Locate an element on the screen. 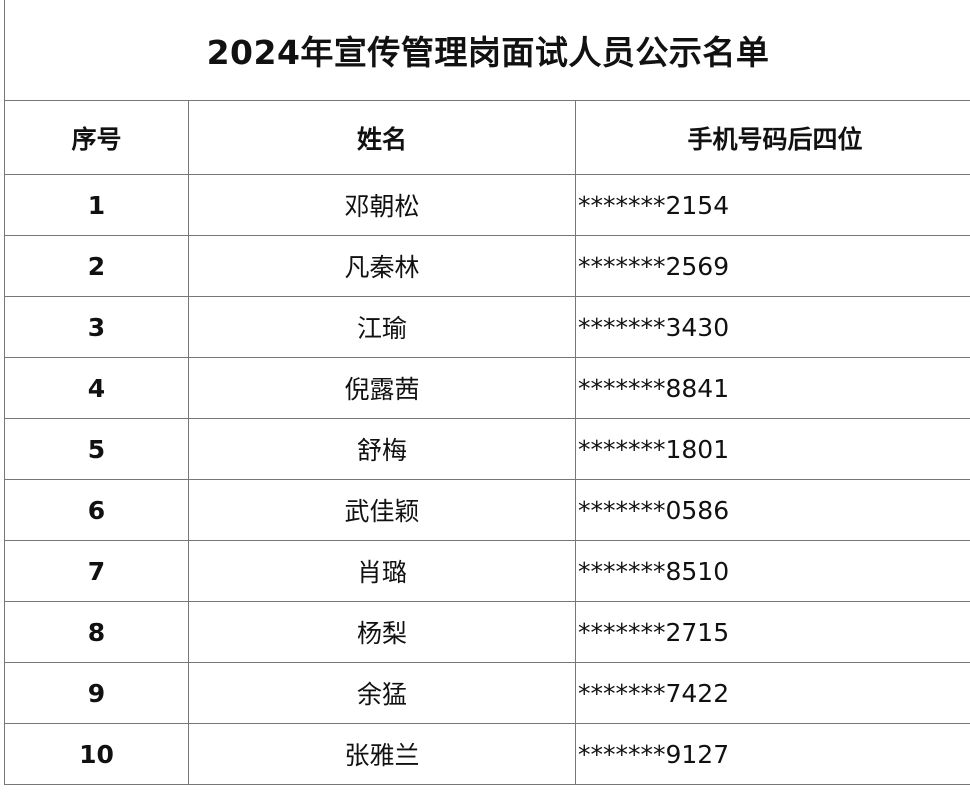 The width and height of the screenshot is (970, 800). table-row: 4 倪露茜 *******8841 is located at coordinates (487, 388).